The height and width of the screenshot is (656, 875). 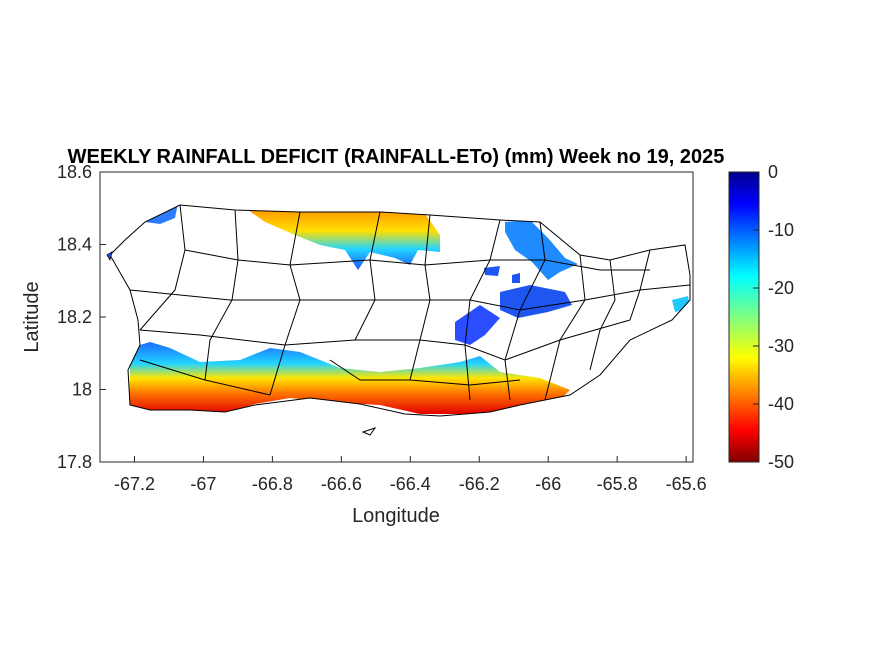 I want to click on y-tick-label: 18.4, so click(x=74, y=245).